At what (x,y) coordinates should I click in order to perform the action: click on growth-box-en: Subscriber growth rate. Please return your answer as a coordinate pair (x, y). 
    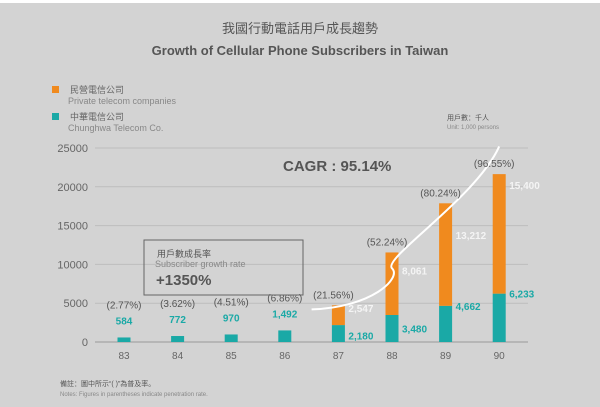
    Looking at the image, I should click on (200, 264).